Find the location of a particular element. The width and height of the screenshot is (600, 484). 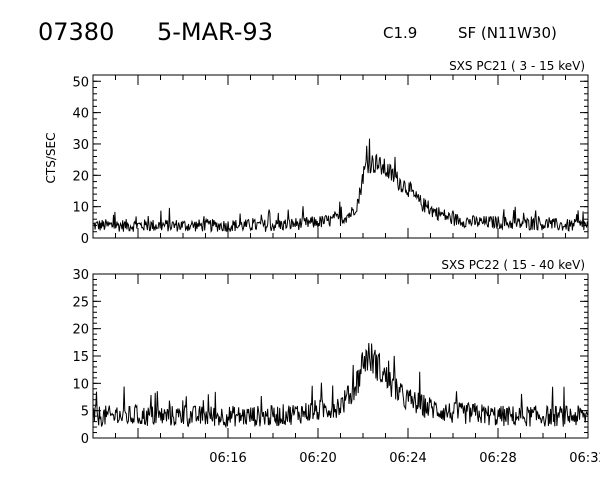

y-axis-label: CTS/SEC is located at coordinates (51, 158).